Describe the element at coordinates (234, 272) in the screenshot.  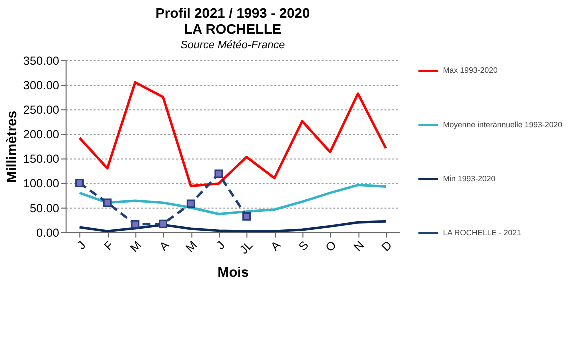
I see `x-axis-title: Mois` at that location.